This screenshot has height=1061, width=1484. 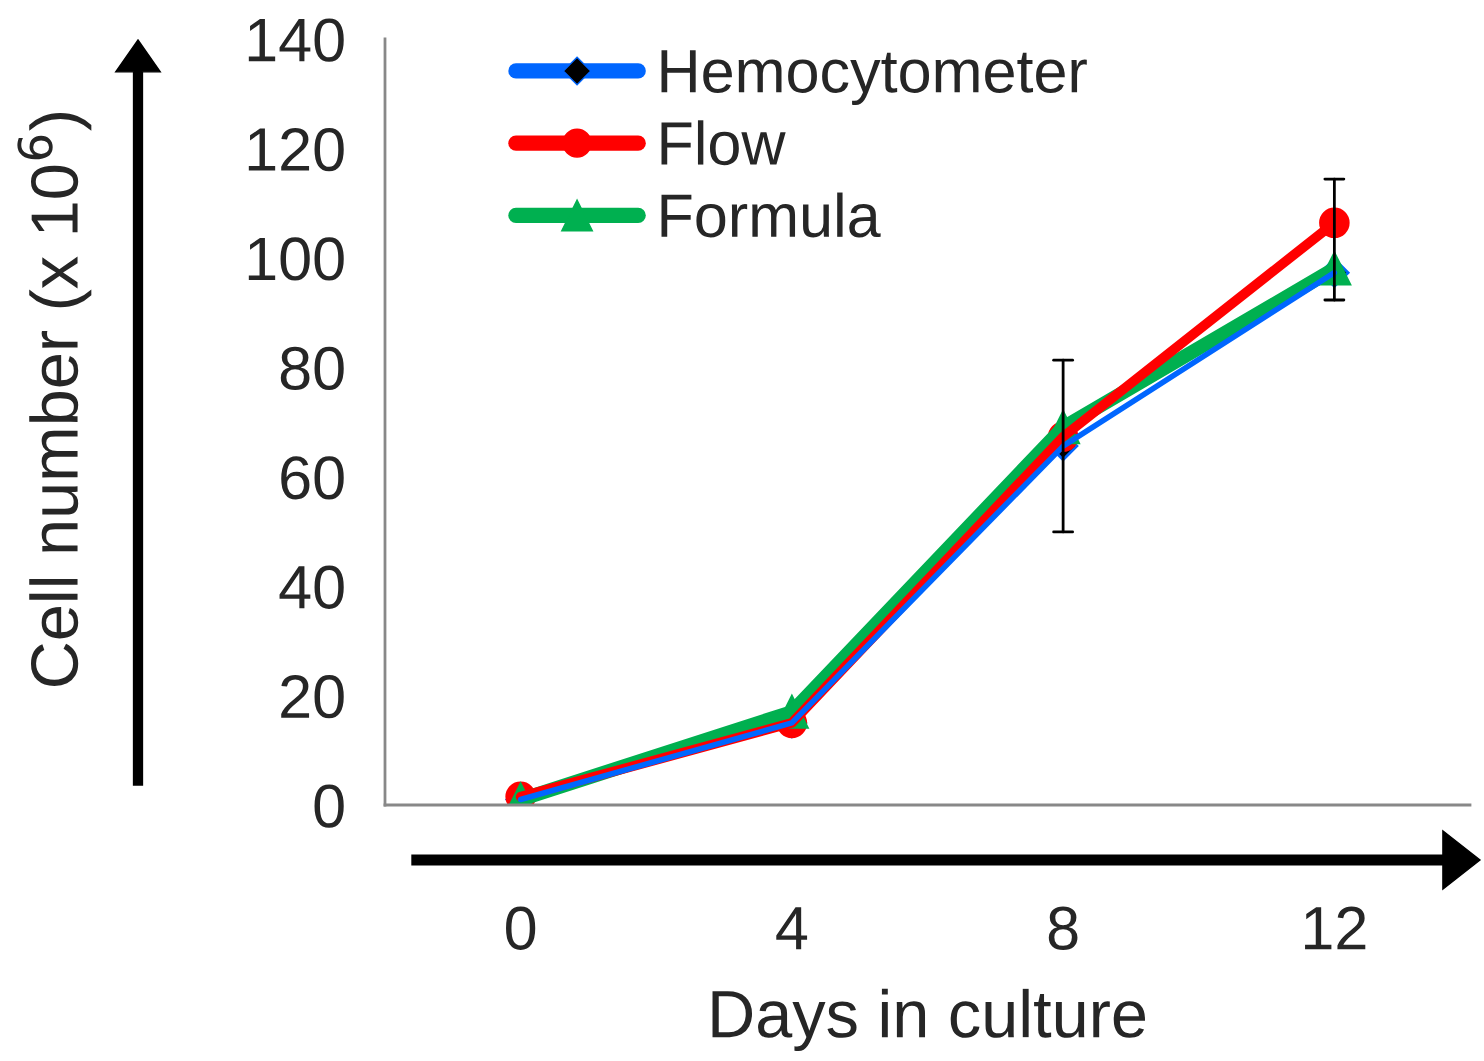 I want to click on y-tick-label: 100, so click(x=296, y=259).